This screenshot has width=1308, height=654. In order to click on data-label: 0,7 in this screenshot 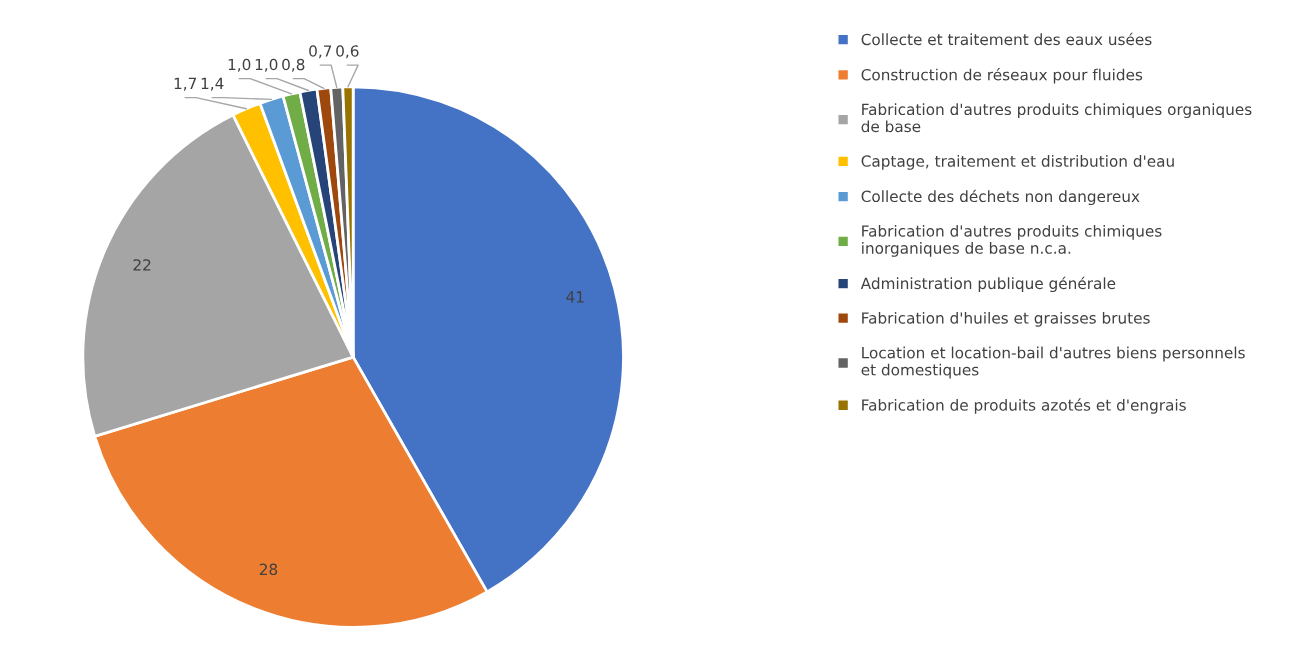, I will do `click(320, 52)`.